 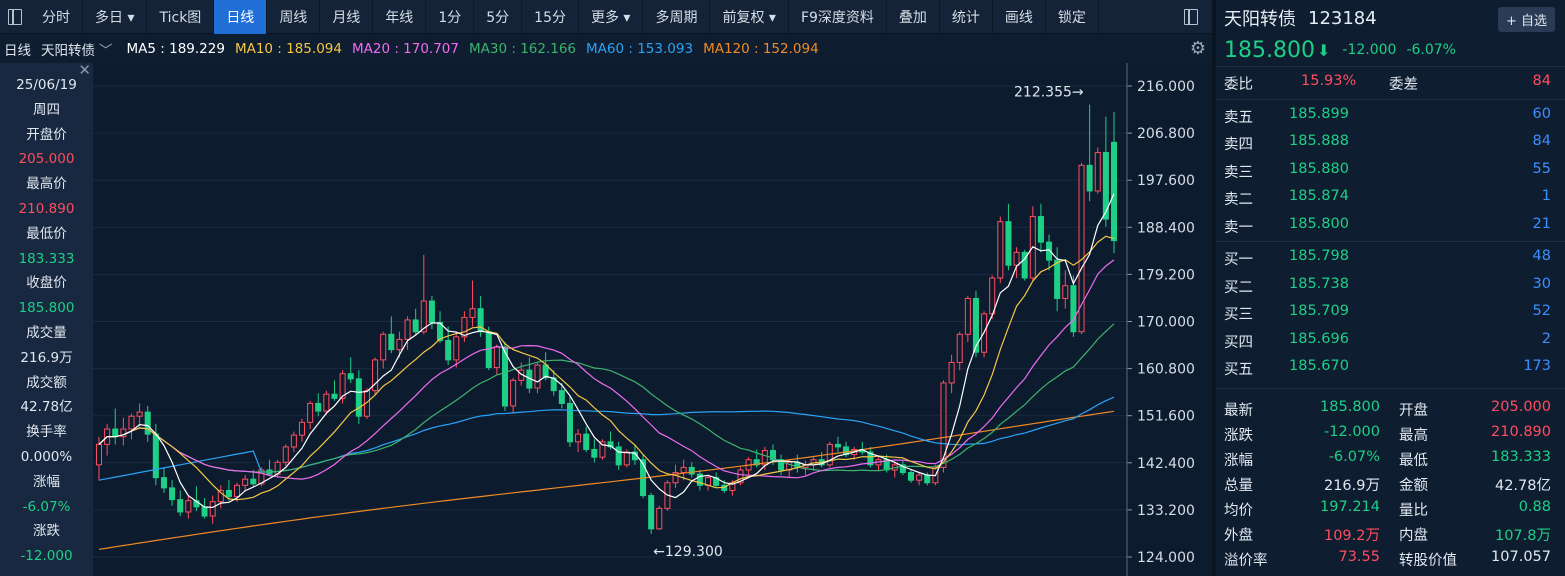 What do you see at coordinates (46, 481) in the screenshot?
I see `pct-label: 涨幅` at bounding box center [46, 481].